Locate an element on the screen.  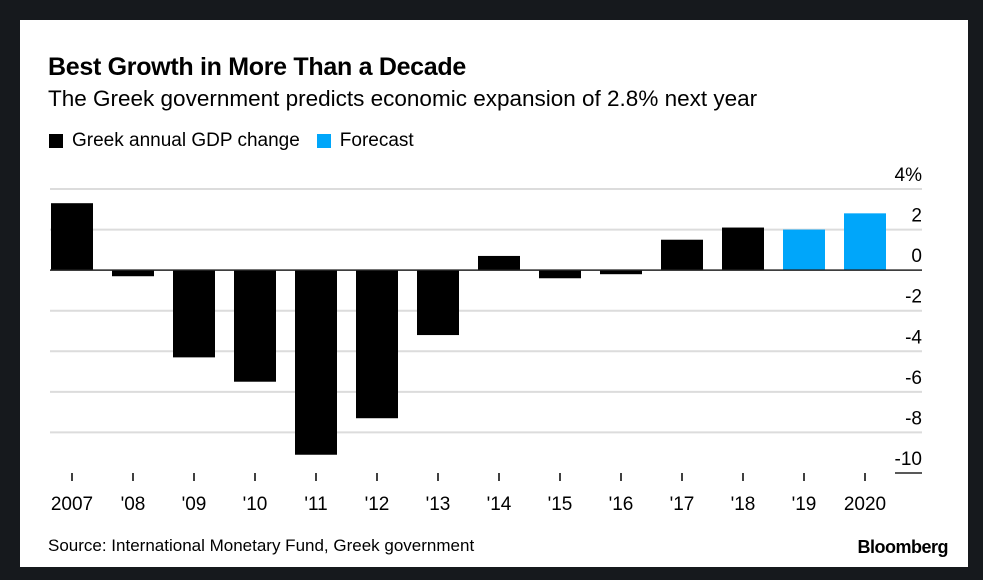
y-tick-label: -10 is located at coordinates (908, 459).